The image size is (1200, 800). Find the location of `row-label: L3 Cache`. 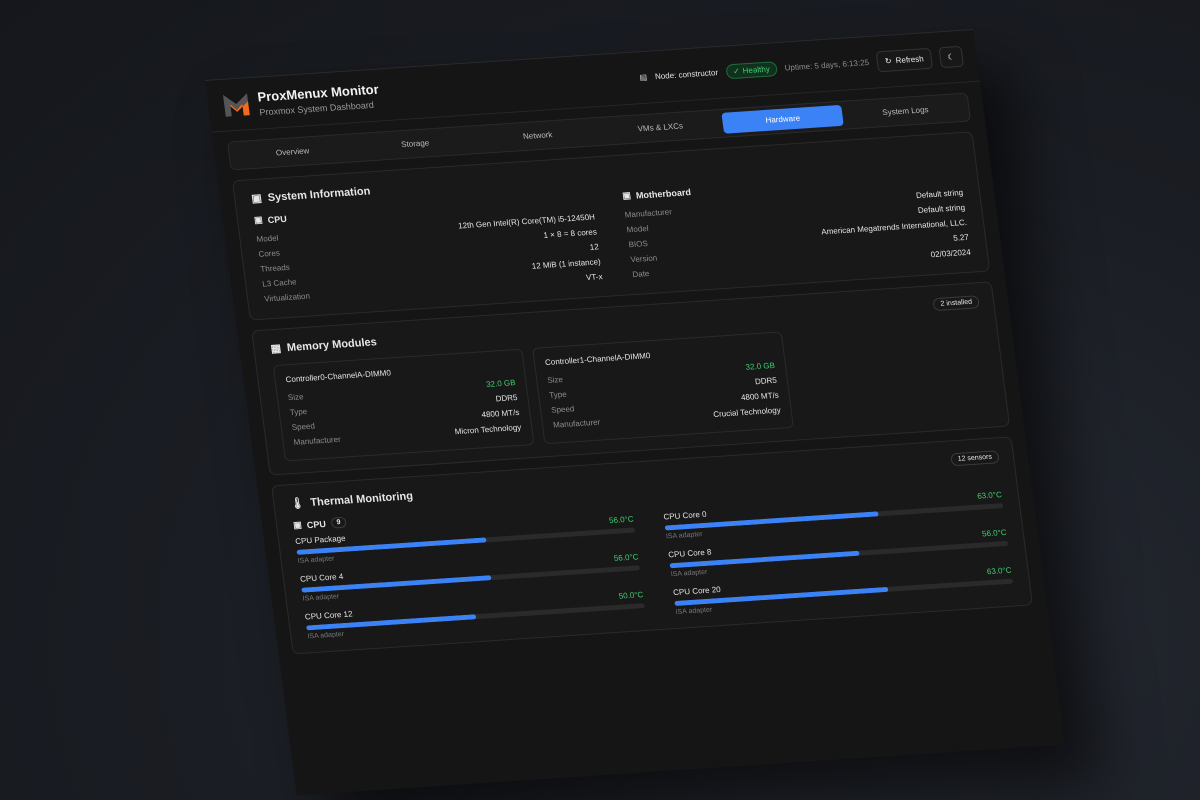

row-label: L3 Cache is located at coordinates (279, 283).